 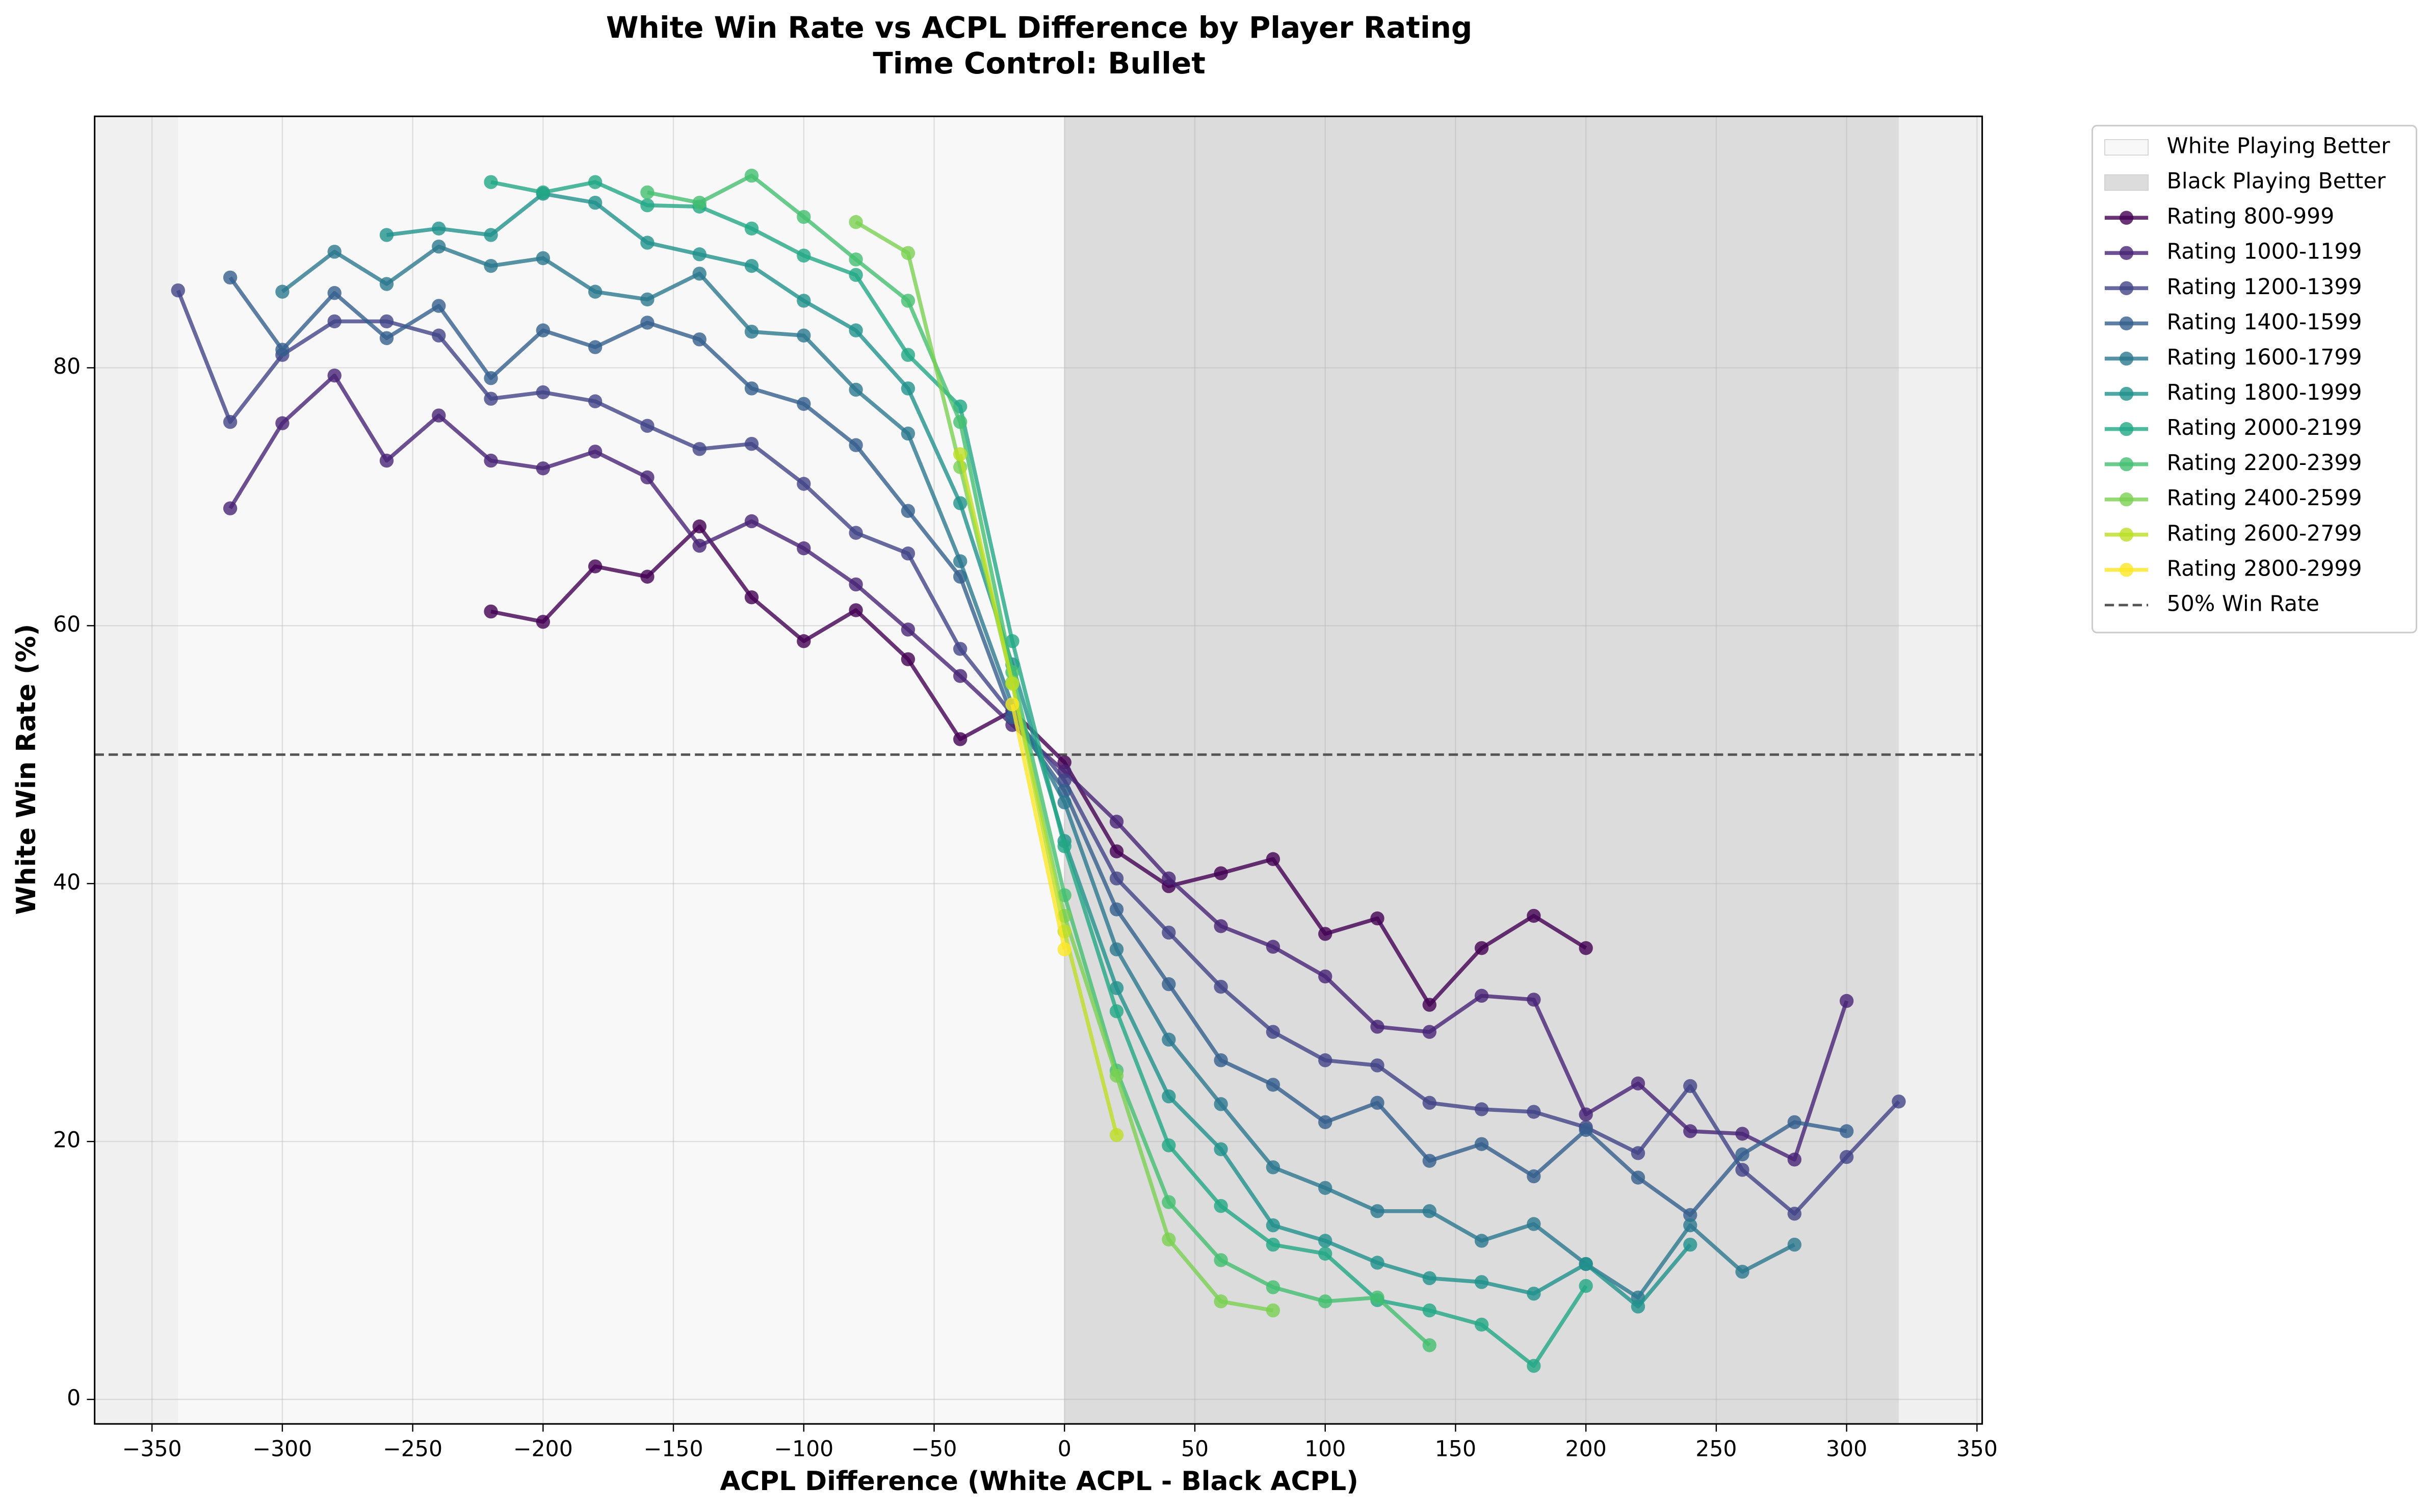 I want to click on legend-label: Rating 1600-1799, so click(x=2264, y=357).